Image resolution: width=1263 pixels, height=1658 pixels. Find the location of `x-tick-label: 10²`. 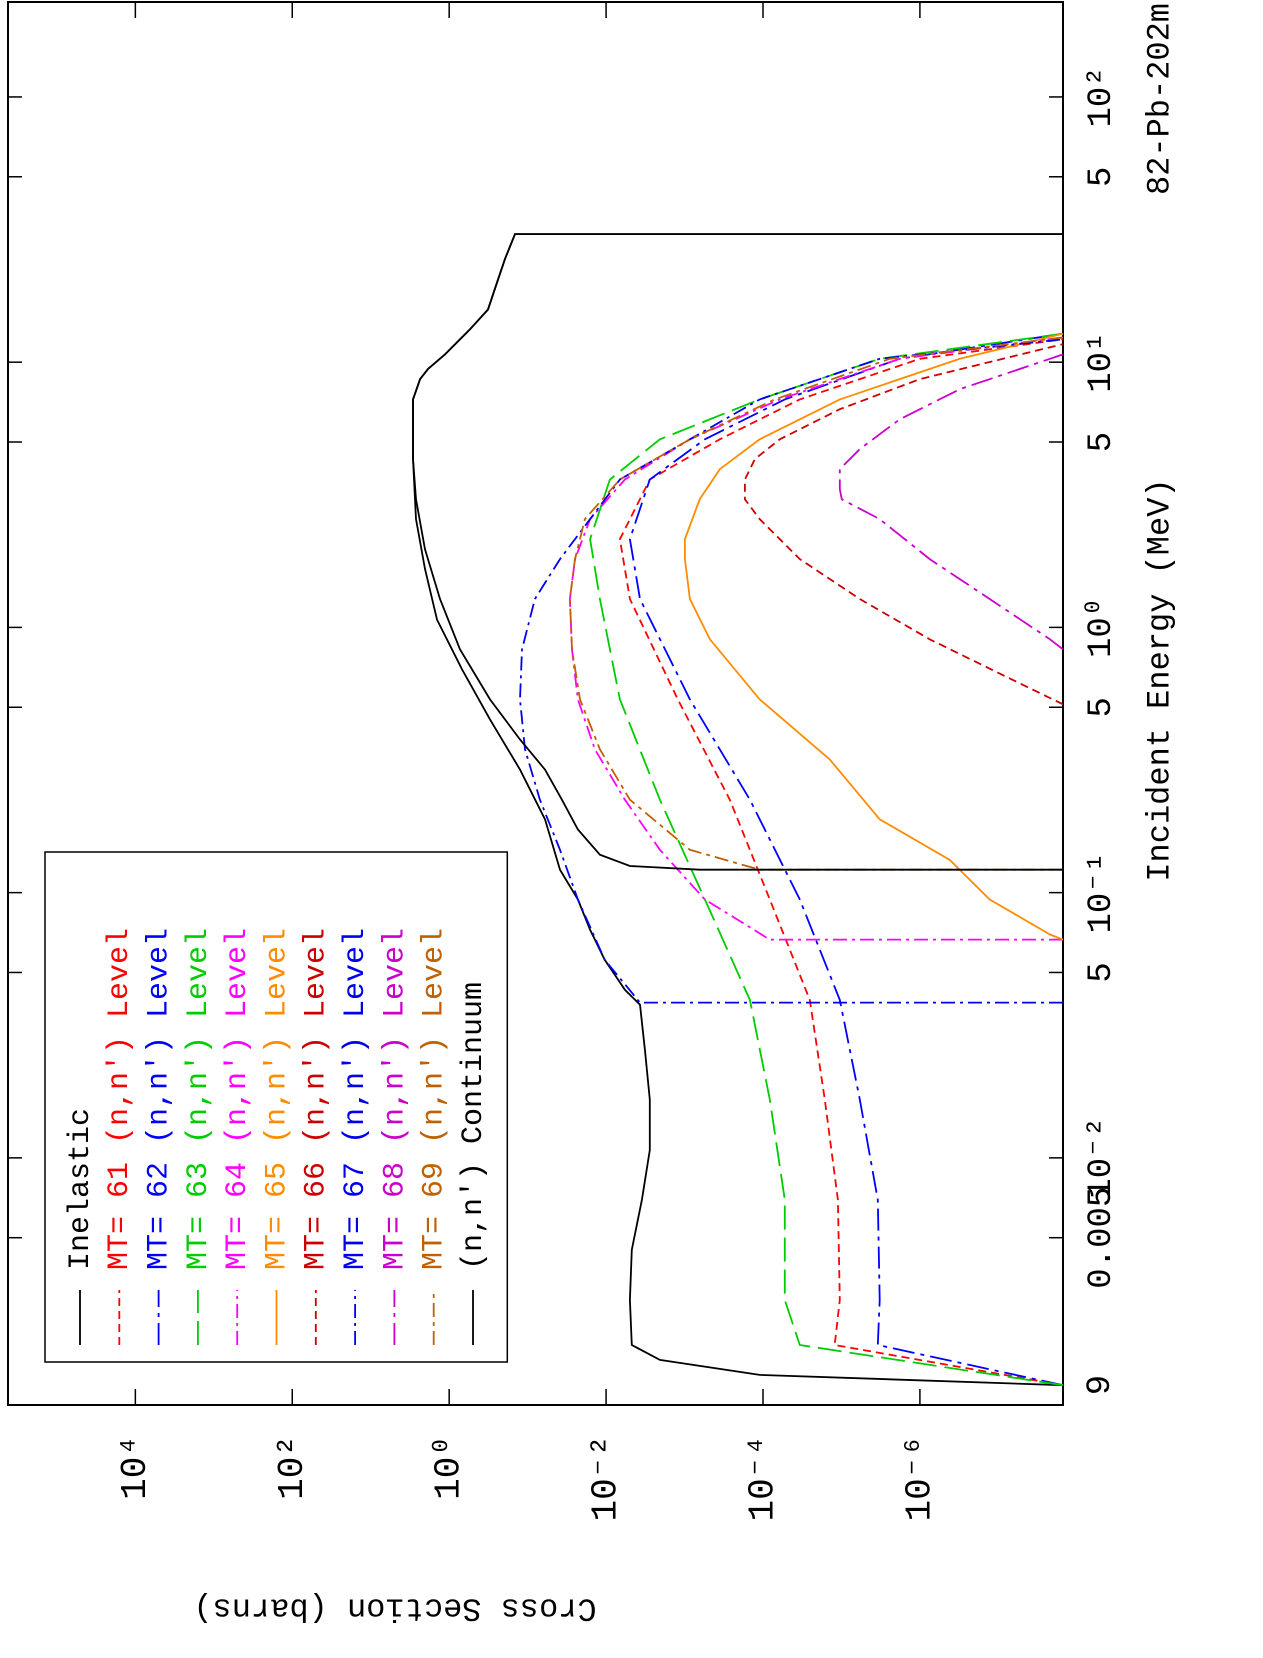

x-tick-label: 10² is located at coordinates (1102, 96).